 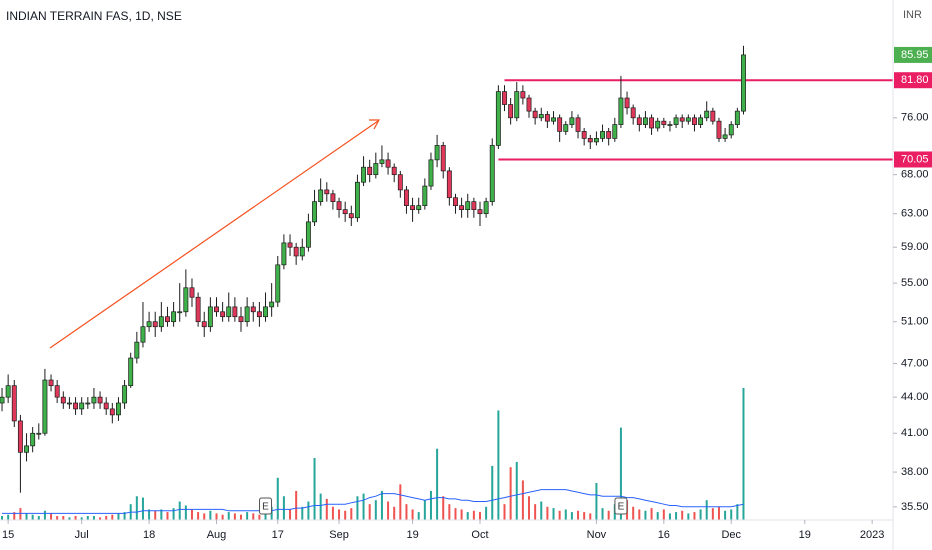 What do you see at coordinates (278, 535) in the screenshot?
I see `x-tick-label: 17` at bounding box center [278, 535].